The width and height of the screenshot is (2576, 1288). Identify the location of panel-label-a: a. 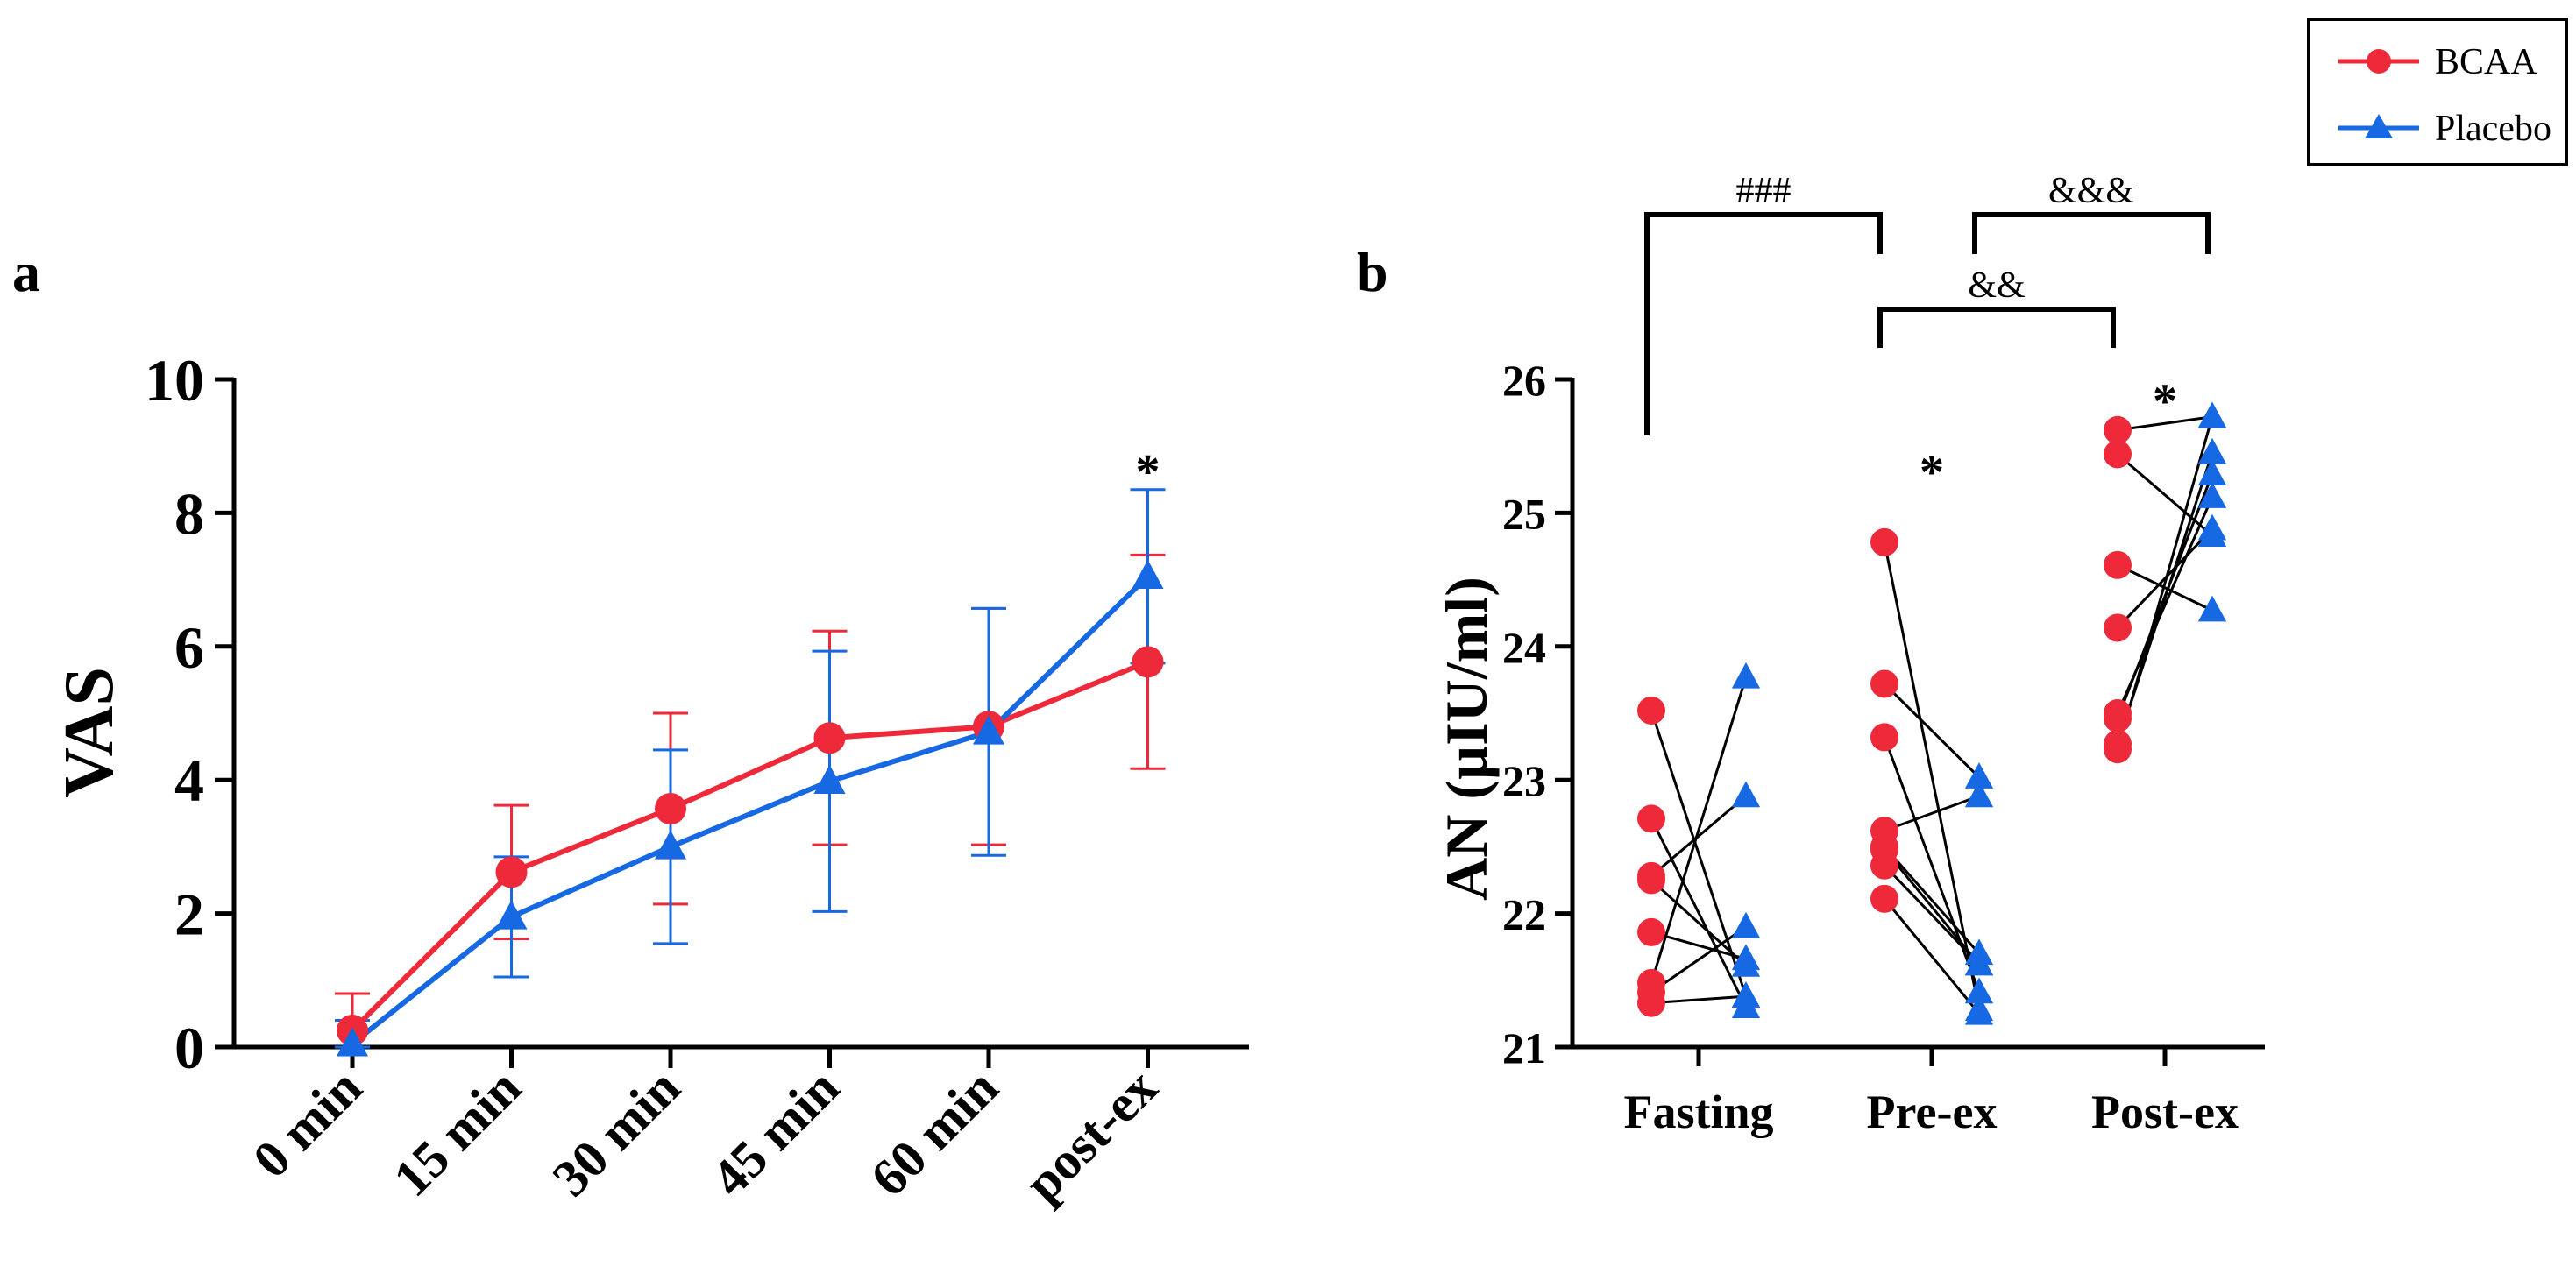
(26, 272).